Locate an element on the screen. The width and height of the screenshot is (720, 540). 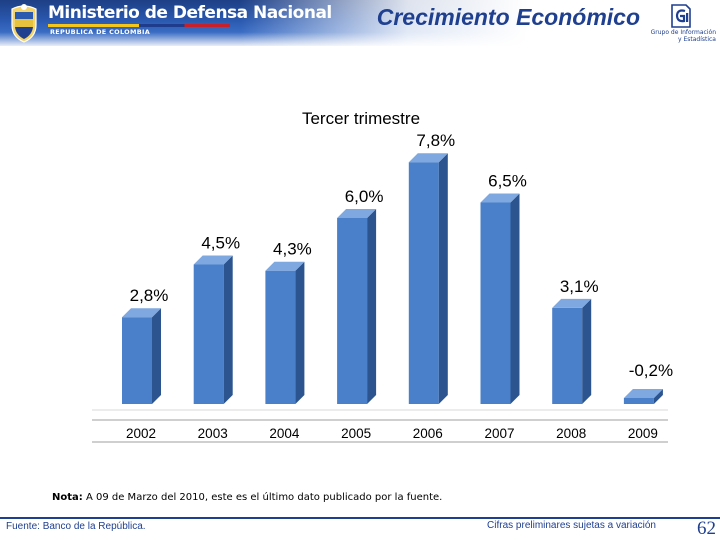
bar-2009 is located at coordinates (643, 396).